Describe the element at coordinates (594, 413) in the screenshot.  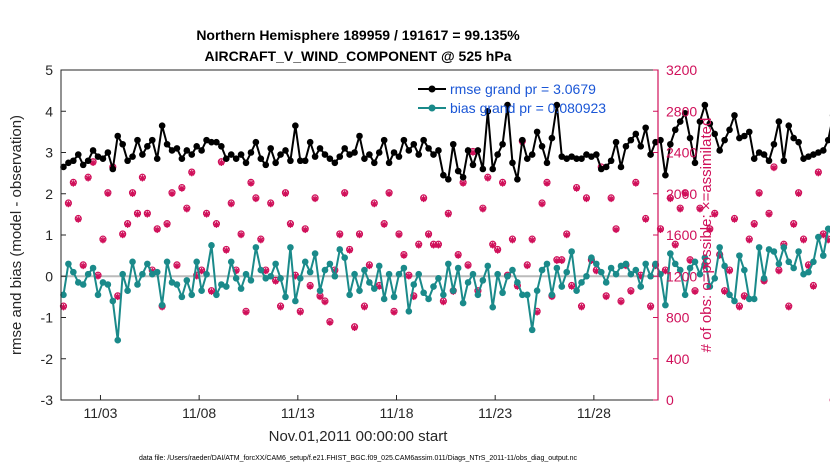
I see `x-tick-label: 11/28` at that location.